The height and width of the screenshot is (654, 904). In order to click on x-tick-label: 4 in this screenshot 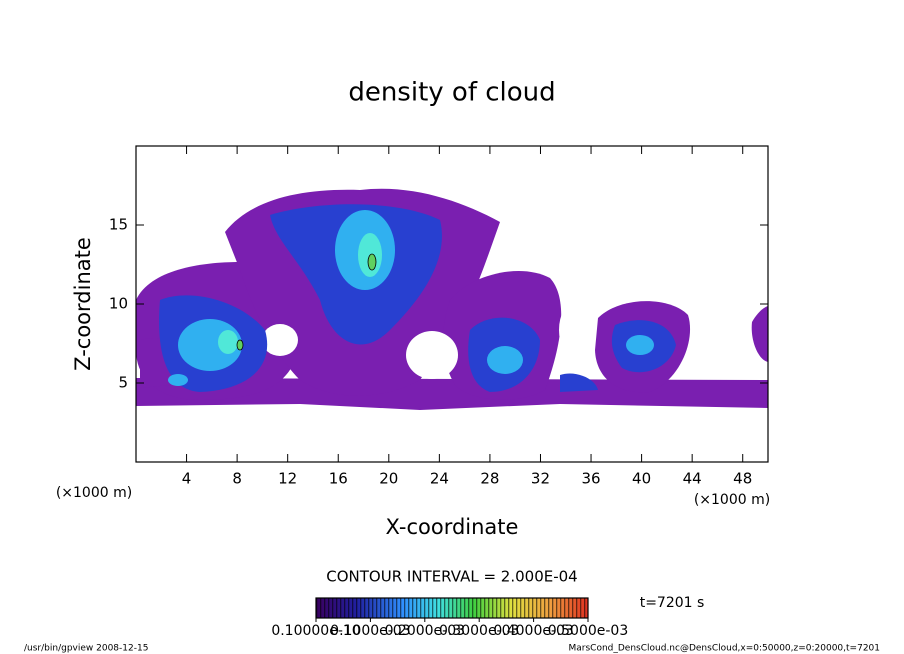, I will do `click(187, 479)`.